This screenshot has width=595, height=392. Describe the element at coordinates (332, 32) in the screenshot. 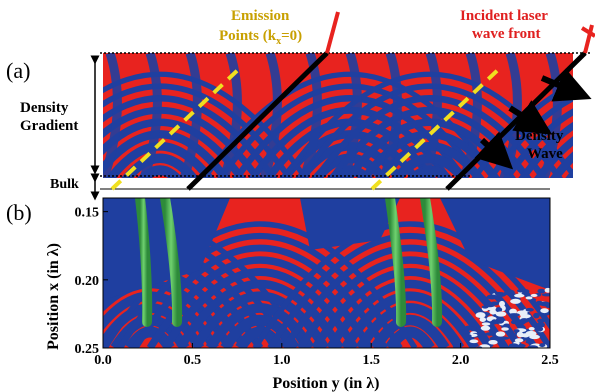

I see `incident-ray-red` at that location.